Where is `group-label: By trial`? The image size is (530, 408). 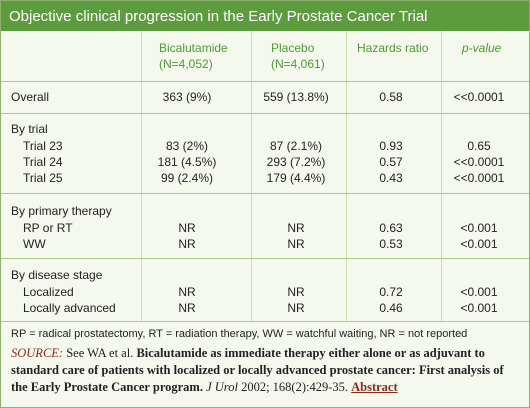 group-label: By trial is located at coordinates (29, 129).